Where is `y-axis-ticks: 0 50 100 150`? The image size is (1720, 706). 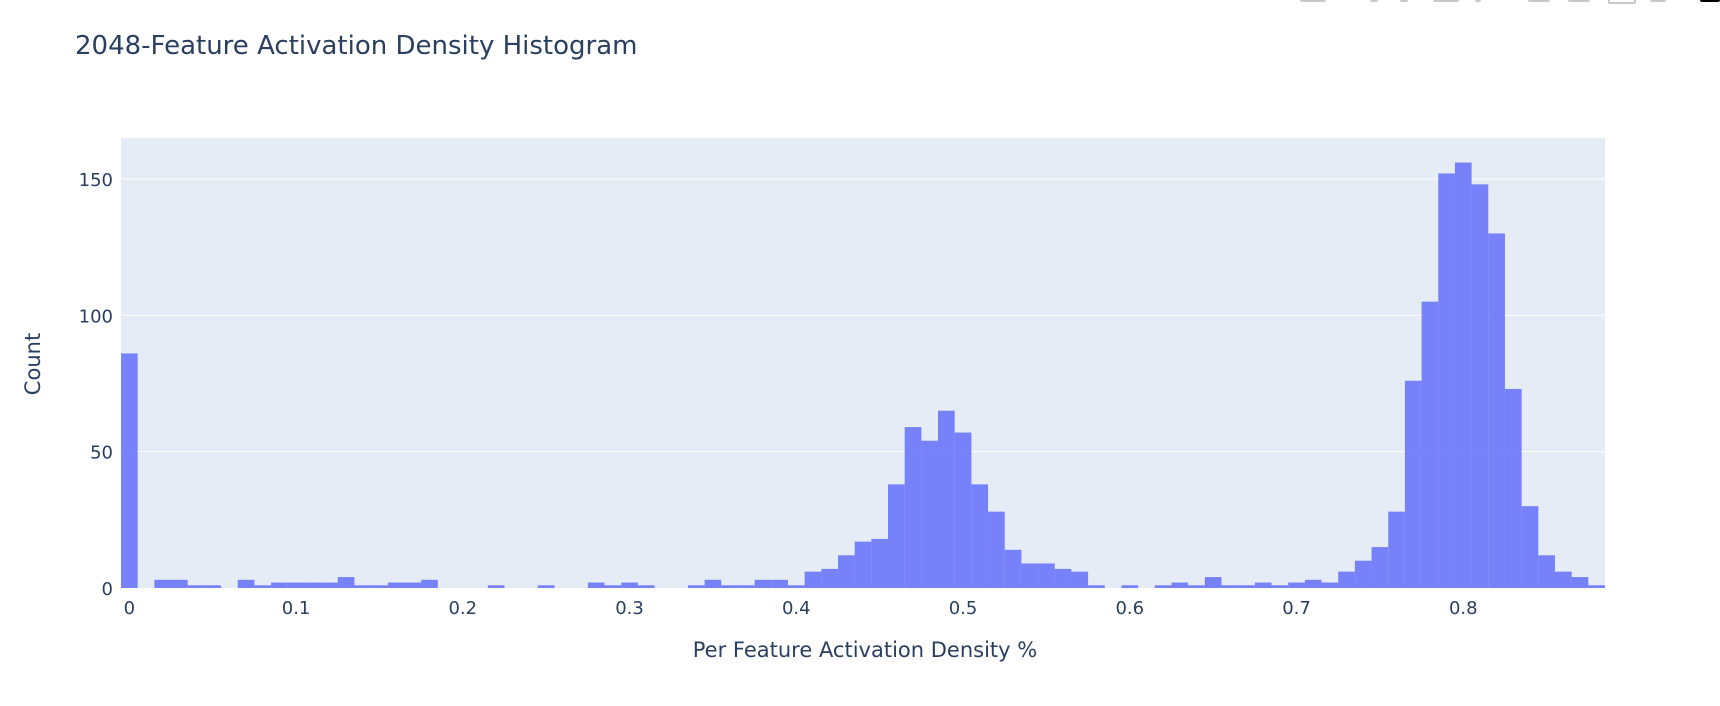 y-axis-ticks: 0 50 100 150 is located at coordinates (96, 385).